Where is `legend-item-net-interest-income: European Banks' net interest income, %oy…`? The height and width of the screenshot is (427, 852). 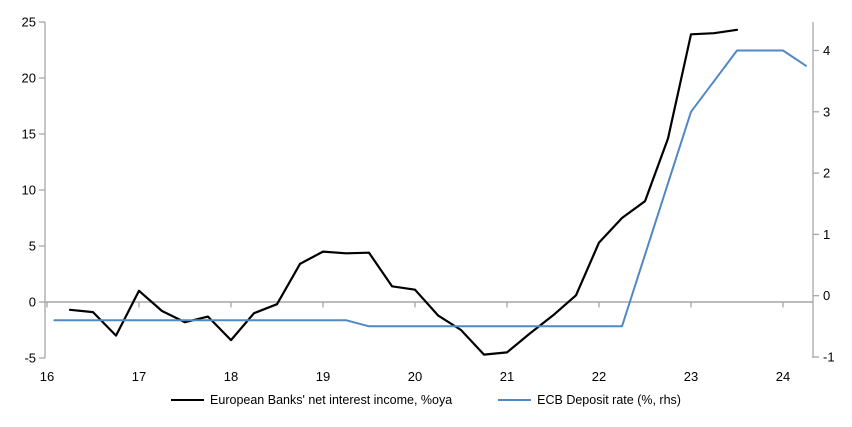
legend-item-net-interest-income: European Banks' net interest income, %oy… is located at coordinates (311, 400).